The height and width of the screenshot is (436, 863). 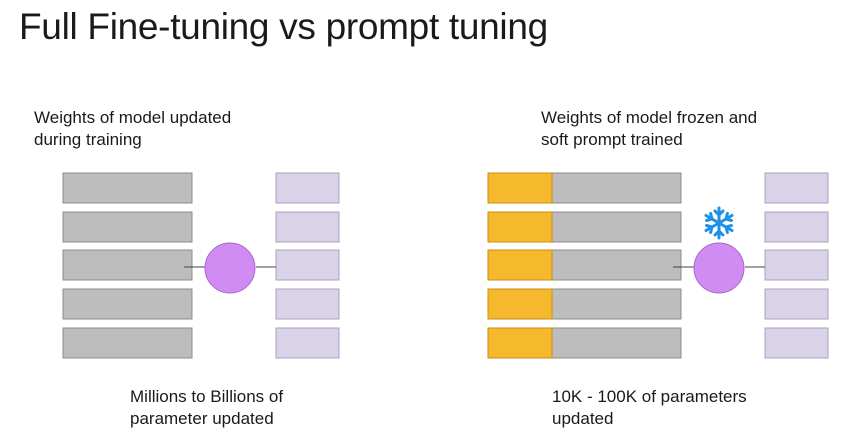 What do you see at coordinates (88, 139) in the screenshot?
I see `left-heading-line2: during training` at bounding box center [88, 139].